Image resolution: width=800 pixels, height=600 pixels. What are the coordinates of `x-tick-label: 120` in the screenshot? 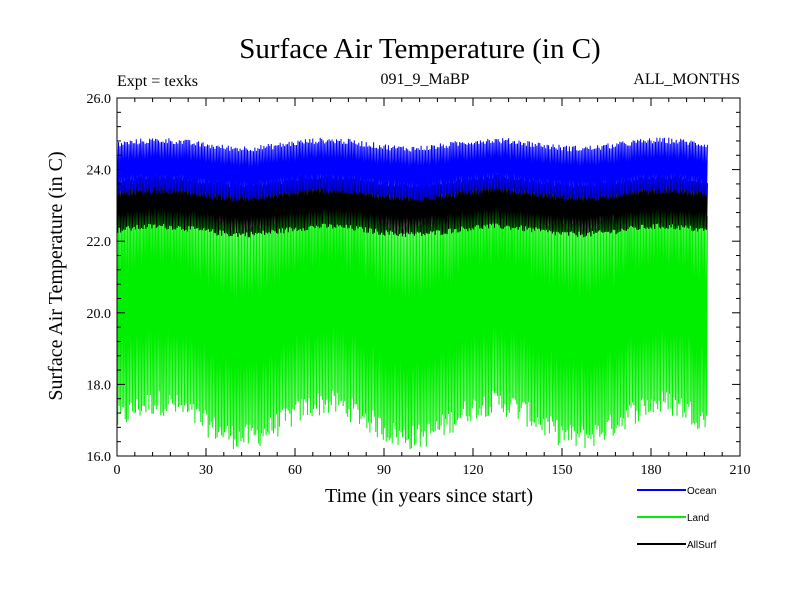 It's located at (473, 470).